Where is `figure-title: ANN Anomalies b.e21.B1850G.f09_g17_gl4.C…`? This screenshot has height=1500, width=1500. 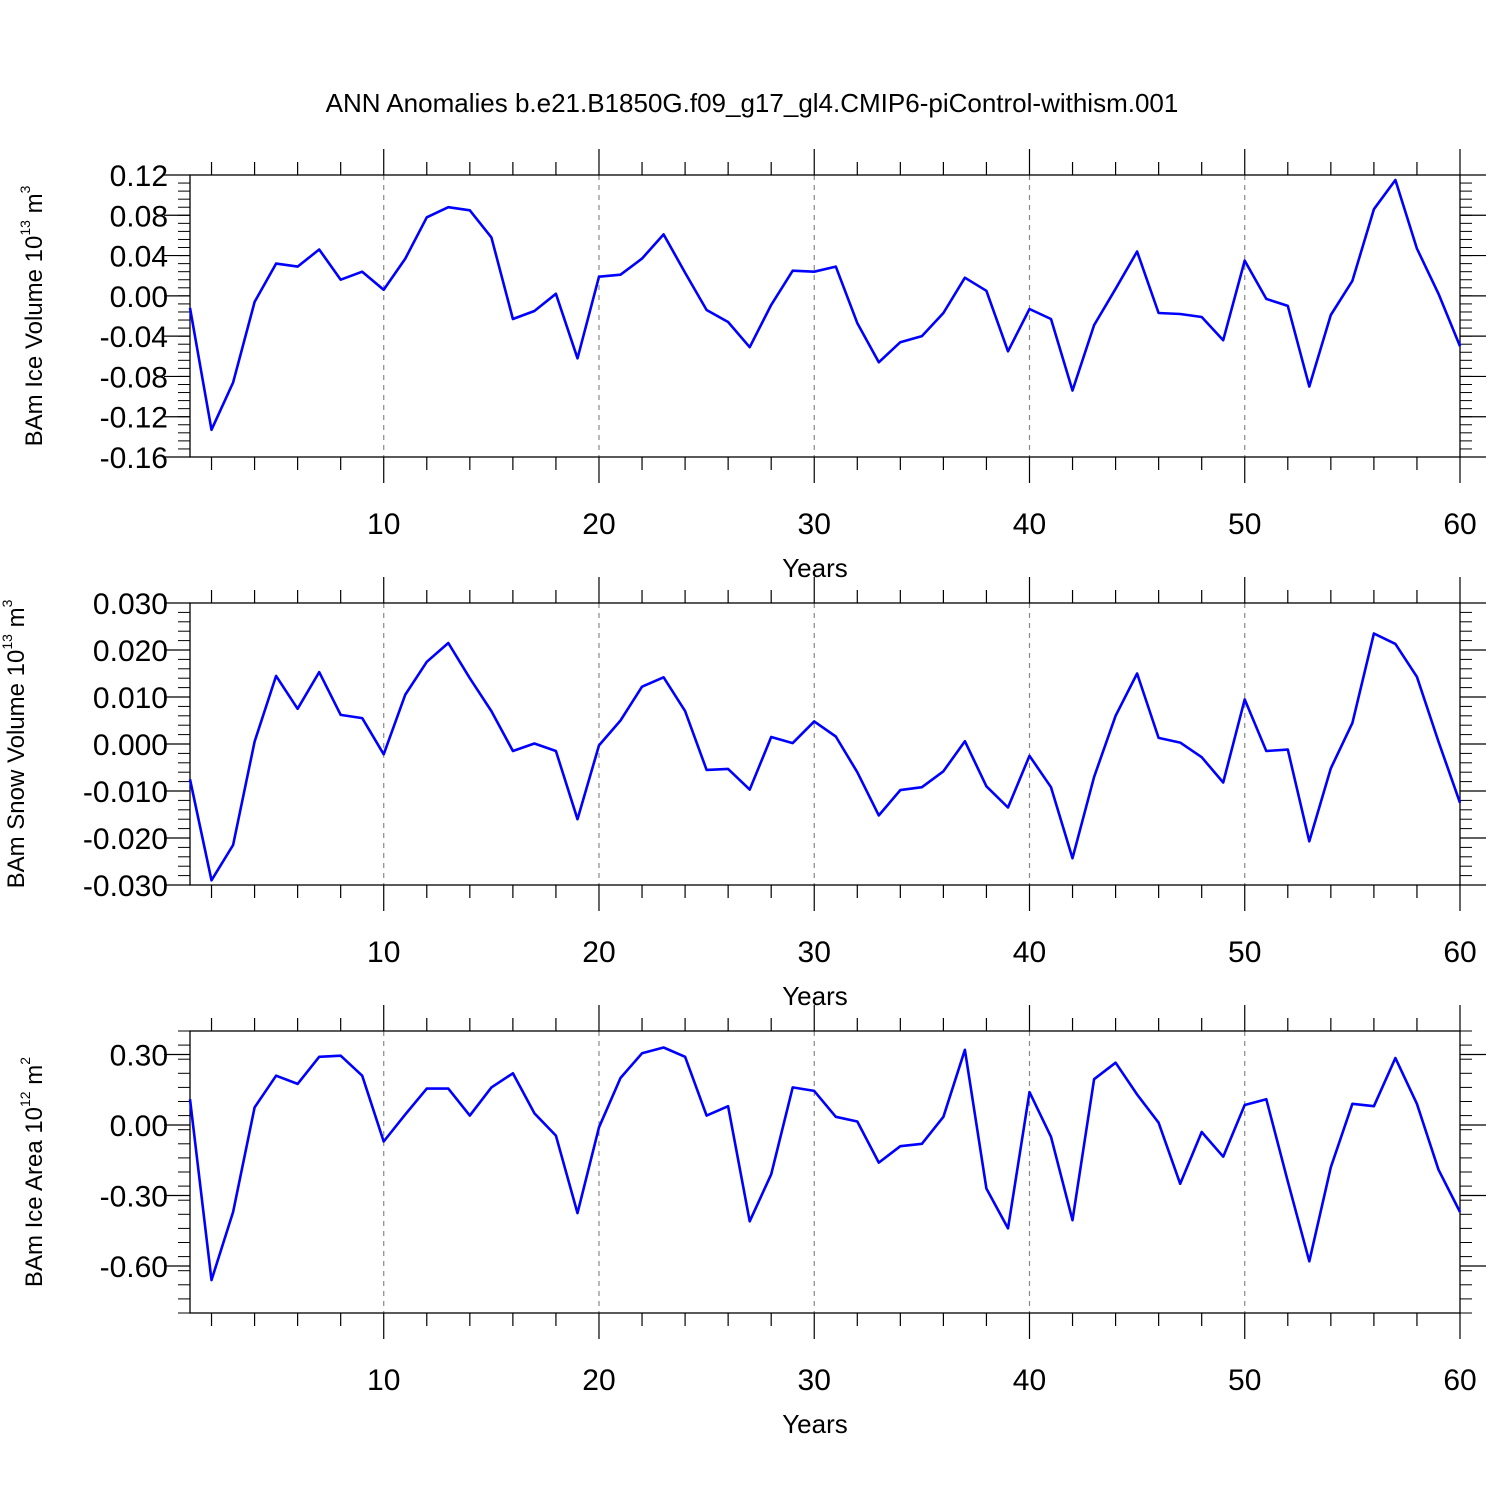
figure-title: ANN Anomalies b.e21.B1850G.f09_g17_gl4.C… is located at coordinates (752, 103).